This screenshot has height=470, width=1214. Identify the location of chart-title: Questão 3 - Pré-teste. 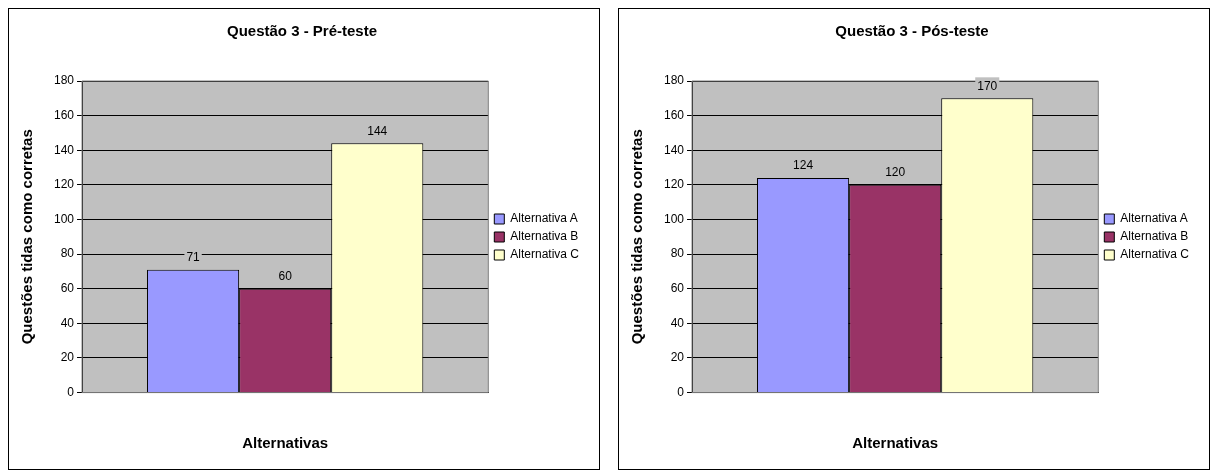
(302, 31).